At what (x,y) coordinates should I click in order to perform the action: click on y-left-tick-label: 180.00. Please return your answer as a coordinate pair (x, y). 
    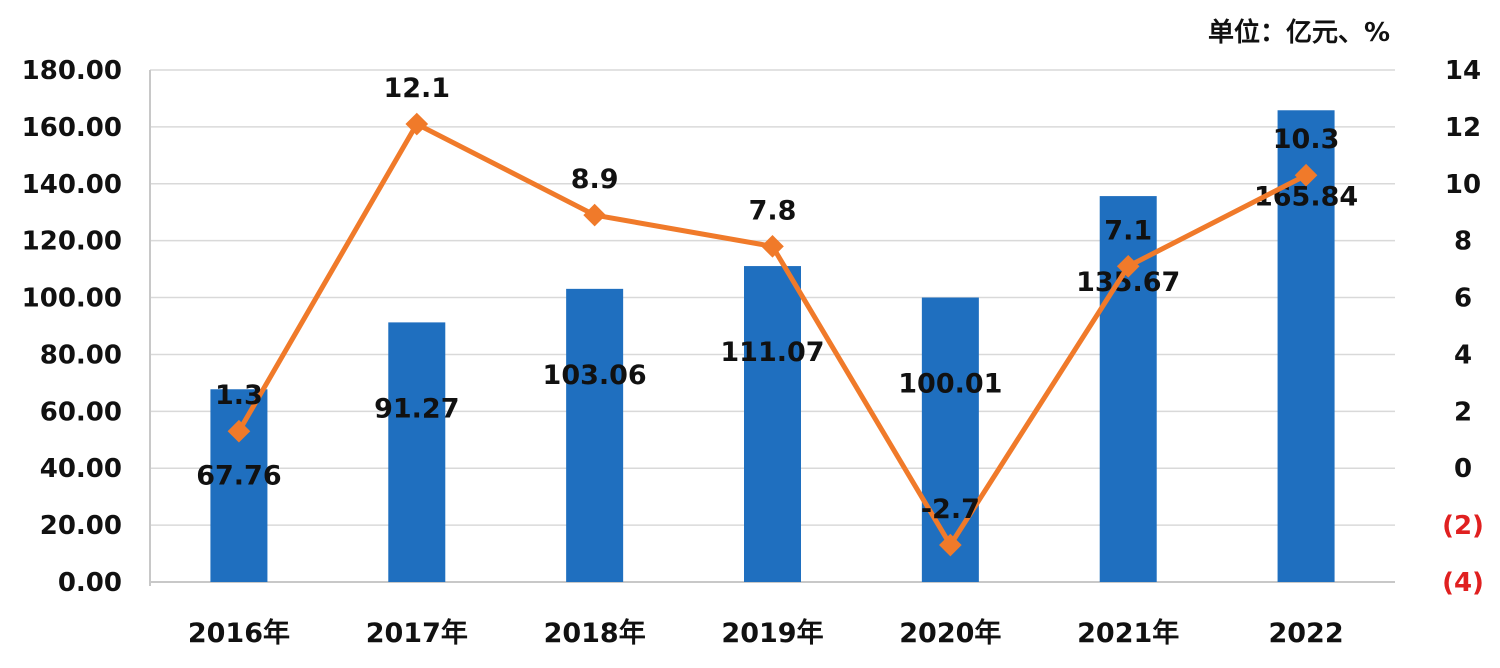
    Looking at the image, I should click on (72, 71).